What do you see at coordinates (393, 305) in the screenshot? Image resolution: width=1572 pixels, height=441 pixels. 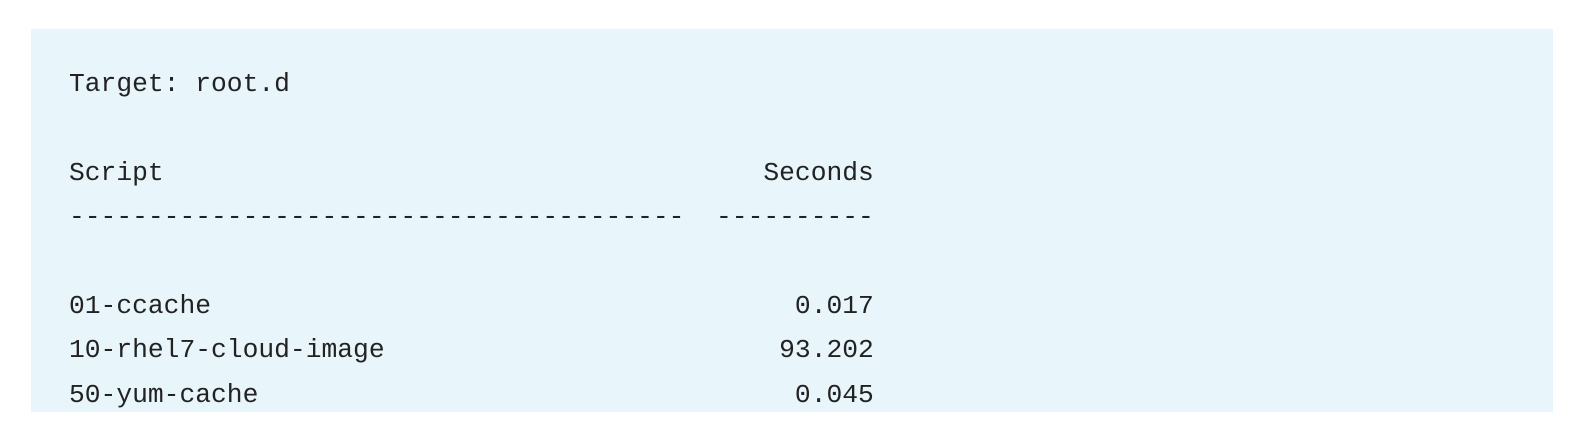 I see `row-script: 01-ccache` at bounding box center [393, 305].